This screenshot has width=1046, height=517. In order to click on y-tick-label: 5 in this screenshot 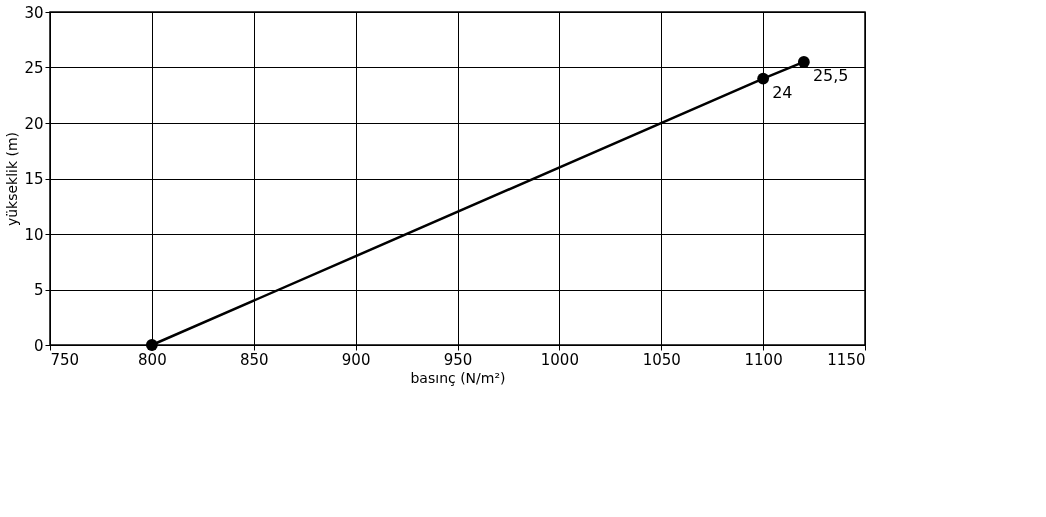, I will do `click(38, 290)`.